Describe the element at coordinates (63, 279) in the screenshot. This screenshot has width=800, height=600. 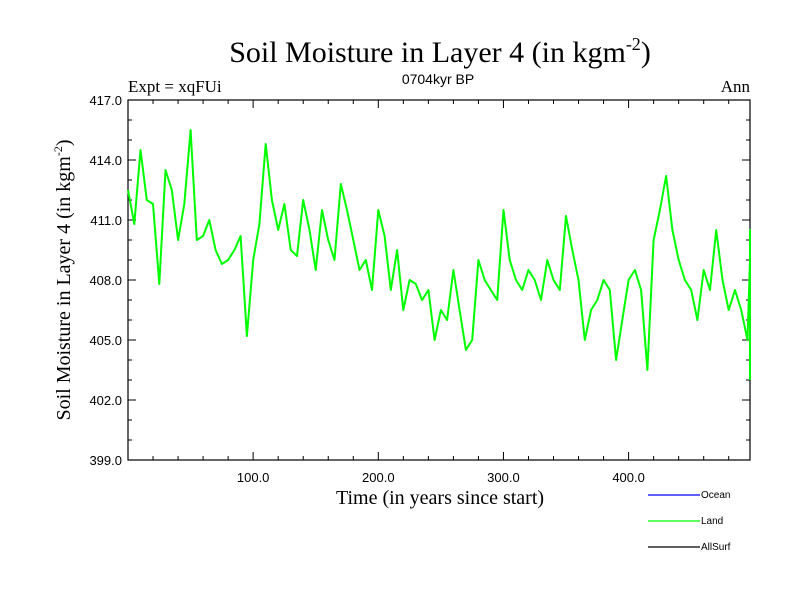
I see `y-axis-label: Soil Moisture in Layer 4 (in kgm-2)` at that location.